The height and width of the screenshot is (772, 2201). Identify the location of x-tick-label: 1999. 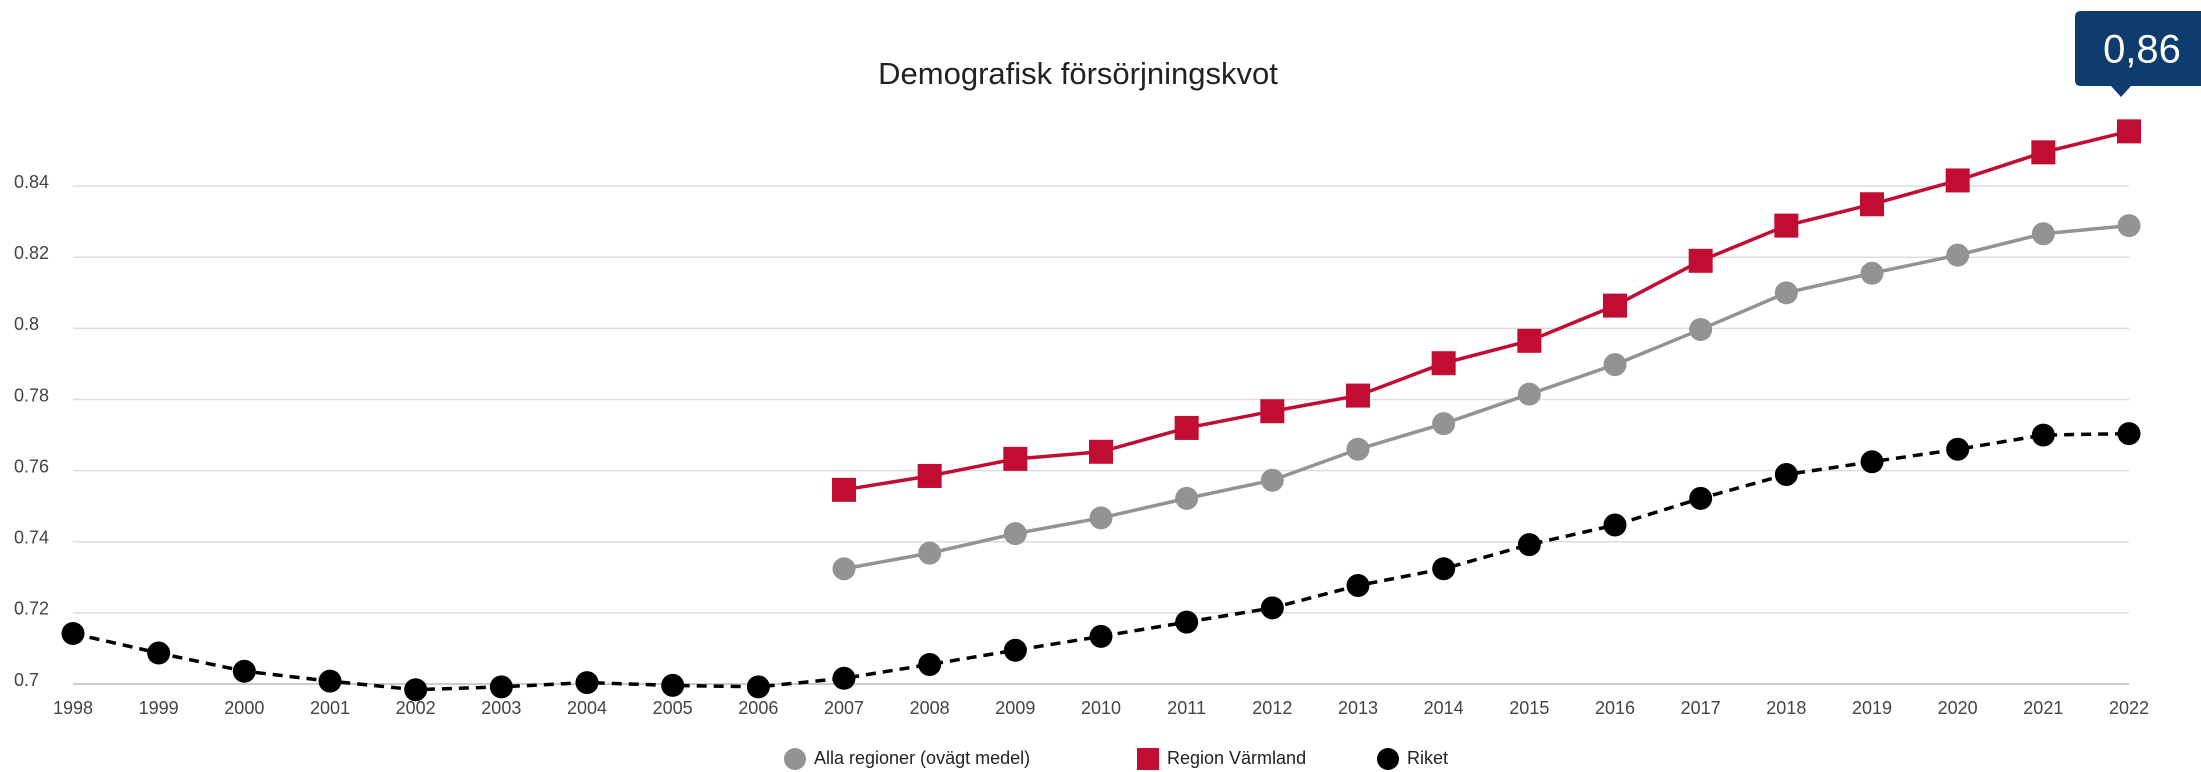
(159, 708).